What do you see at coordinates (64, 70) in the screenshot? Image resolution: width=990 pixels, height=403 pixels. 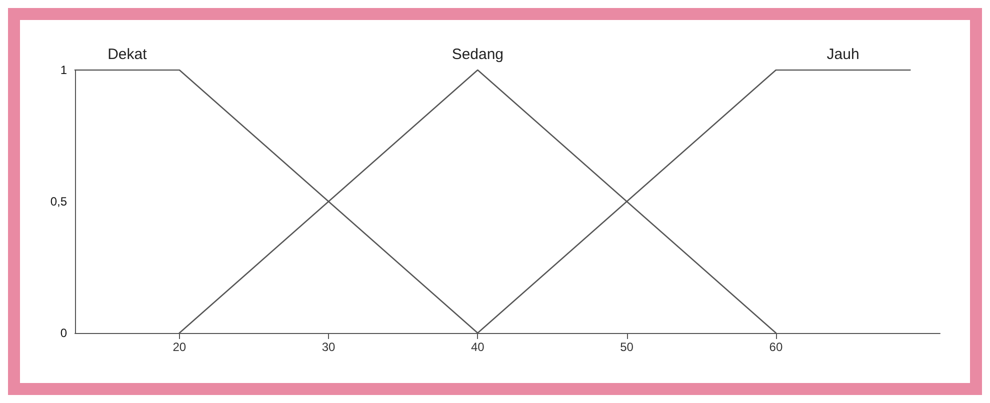 I see `y-tick-label: 1` at bounding box center [64, 70].